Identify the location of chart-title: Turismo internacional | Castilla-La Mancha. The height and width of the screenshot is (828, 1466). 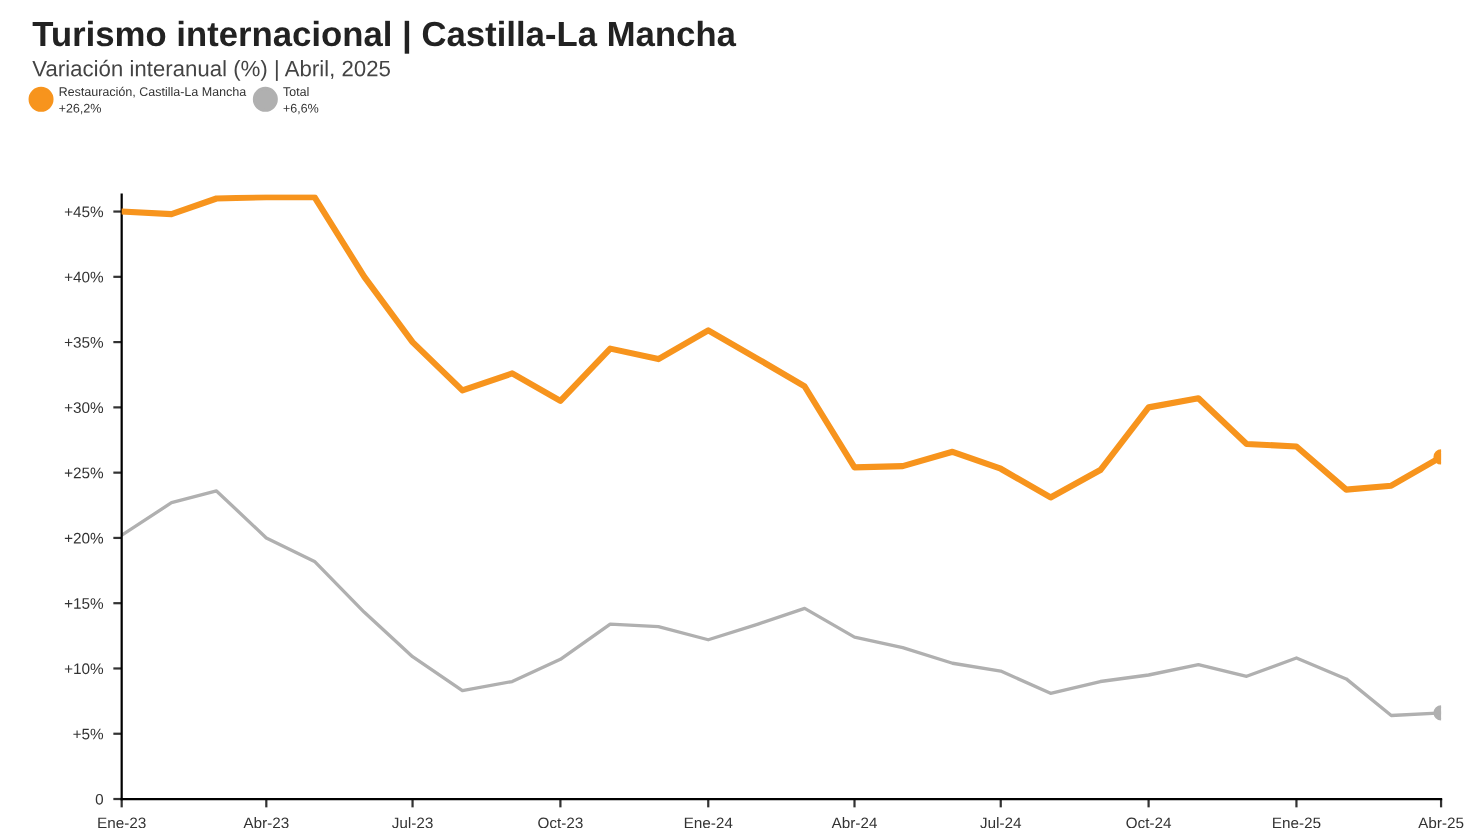
(384, 37).